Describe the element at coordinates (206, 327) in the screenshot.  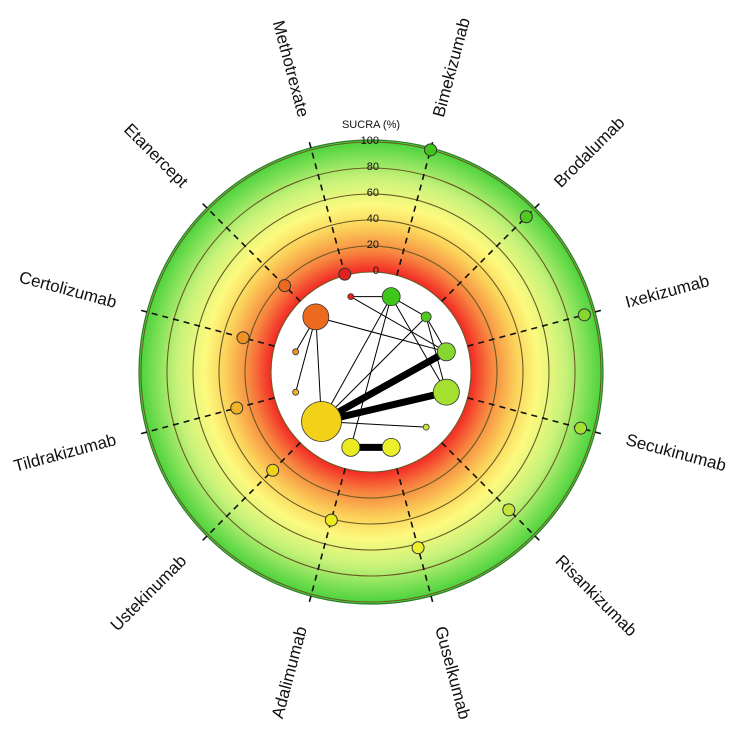
I see `spoke-certolizumab` at that location.